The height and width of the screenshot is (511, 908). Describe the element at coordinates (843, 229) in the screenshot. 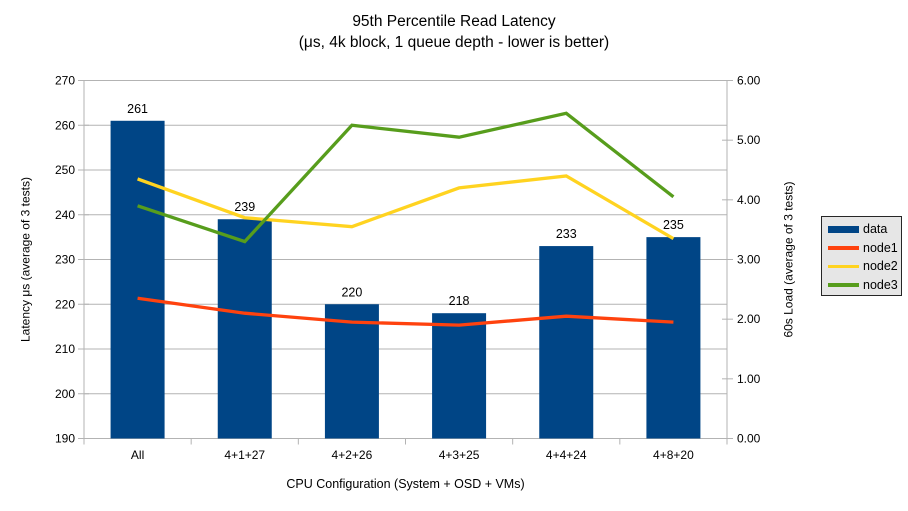

I see `legend-swatch-bar-icon` at that location.